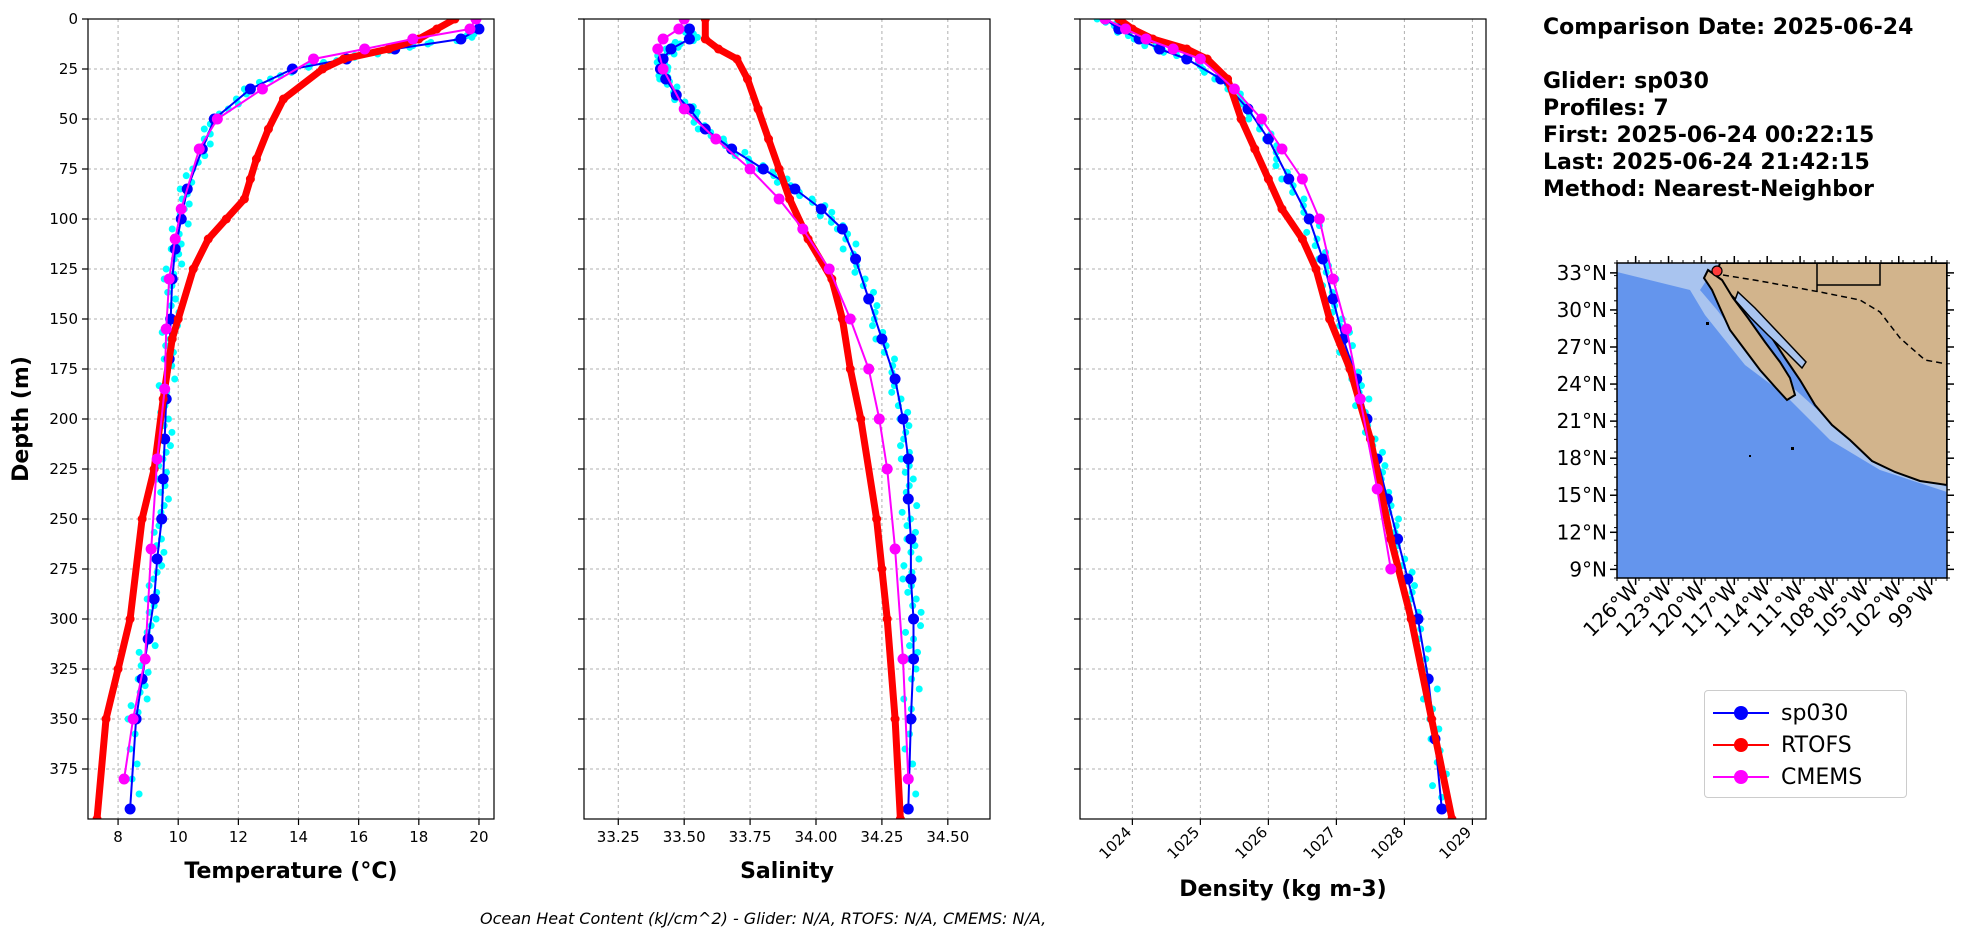 This screenshot has width=1978, height=934. I want to click on map-gulf, so click(1770, 330).